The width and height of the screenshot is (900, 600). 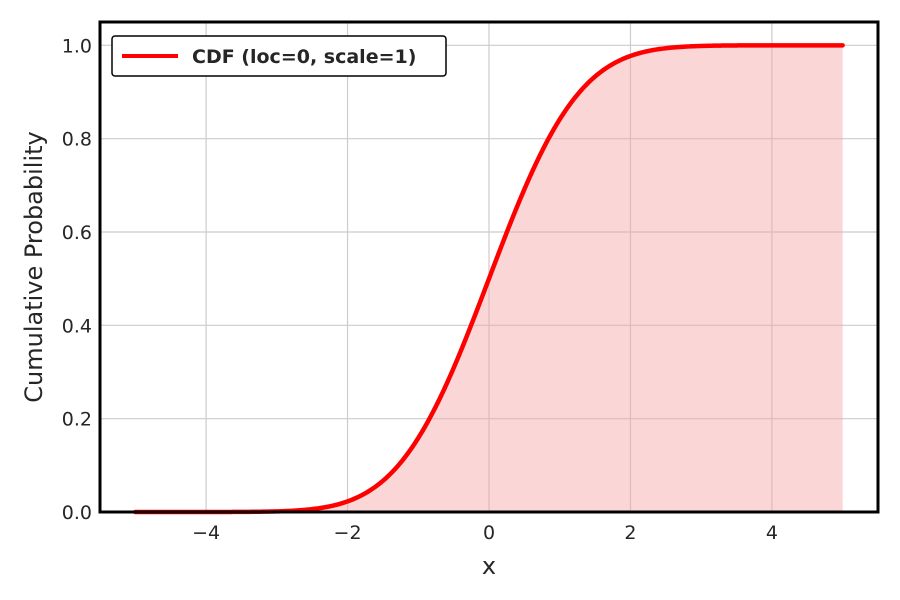 What do you see at coordinates (77, 326) in the screenshot?
I see `y-tick-label: 0.4` at bounding box center [77, 326].